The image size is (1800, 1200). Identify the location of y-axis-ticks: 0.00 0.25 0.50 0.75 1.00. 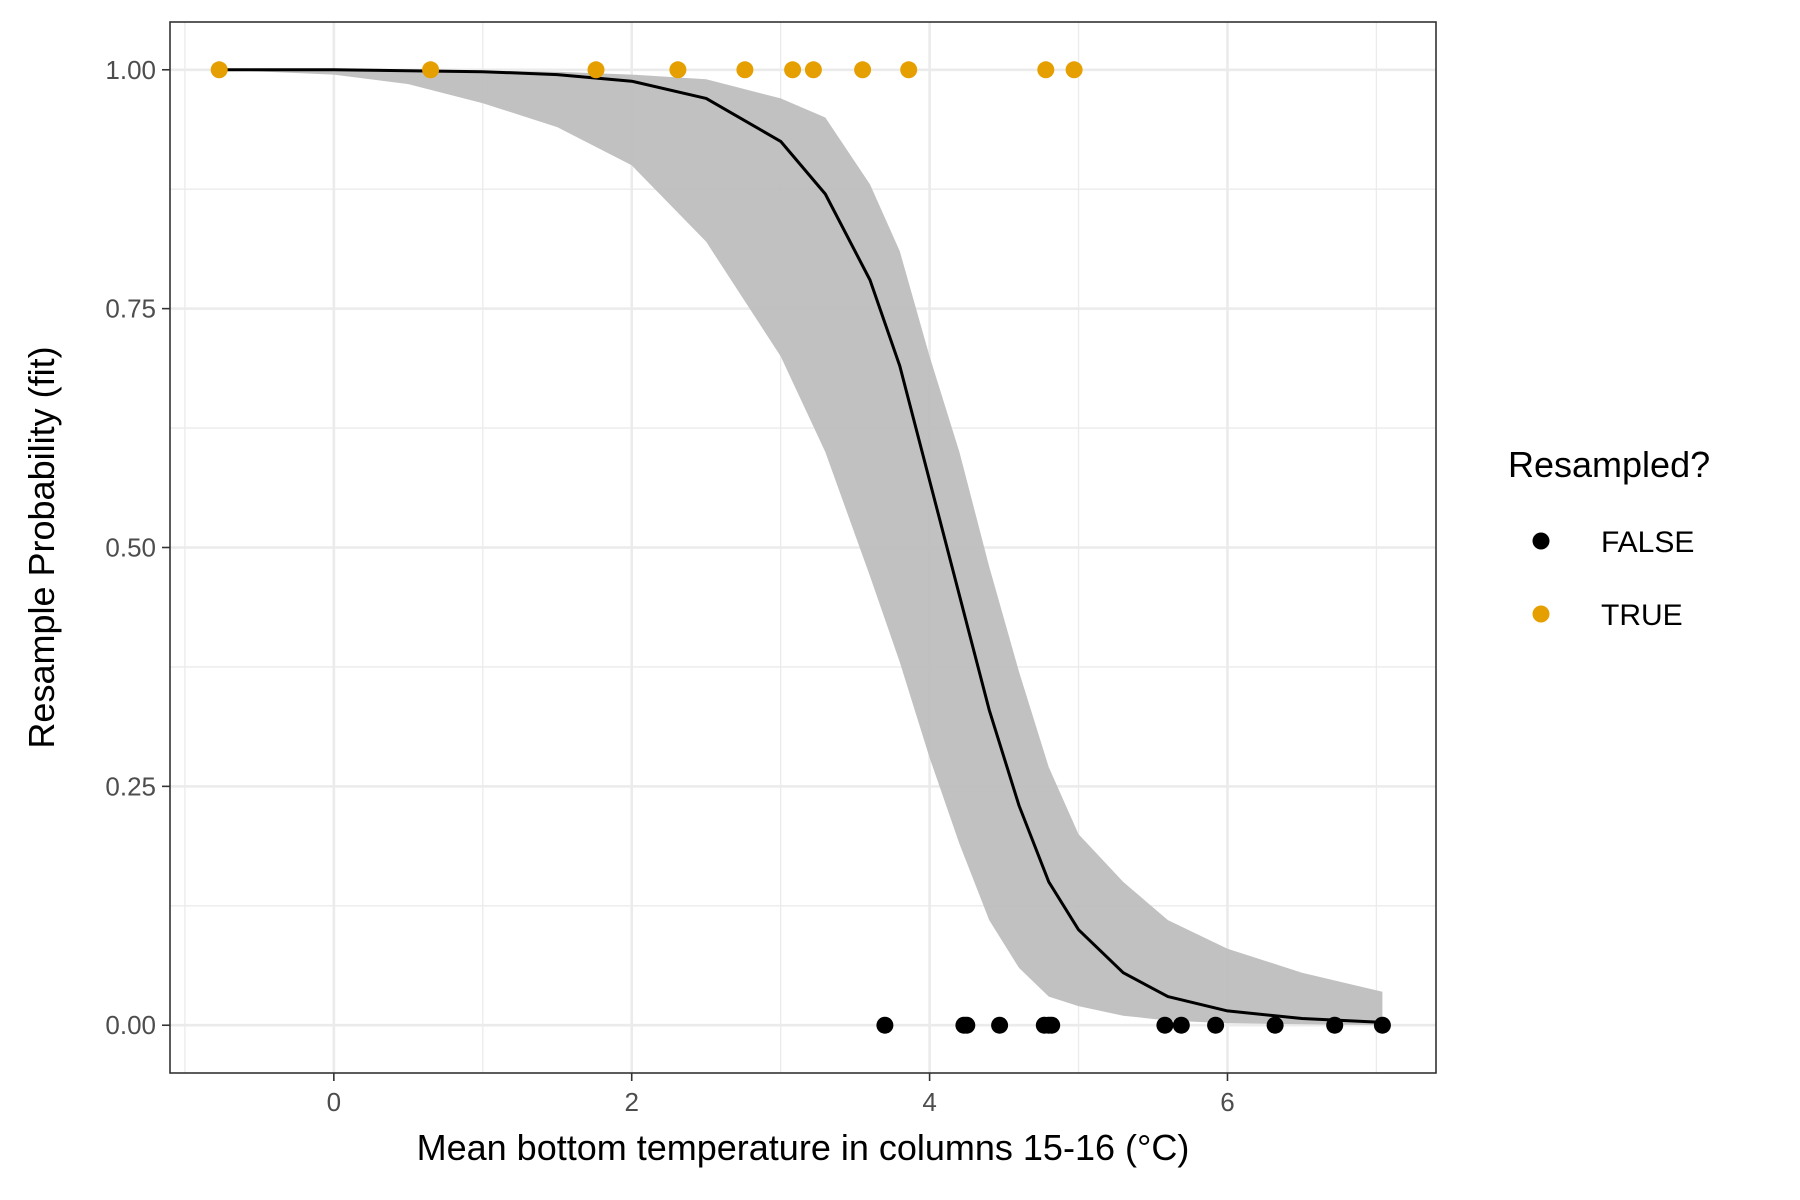
(137, 547).